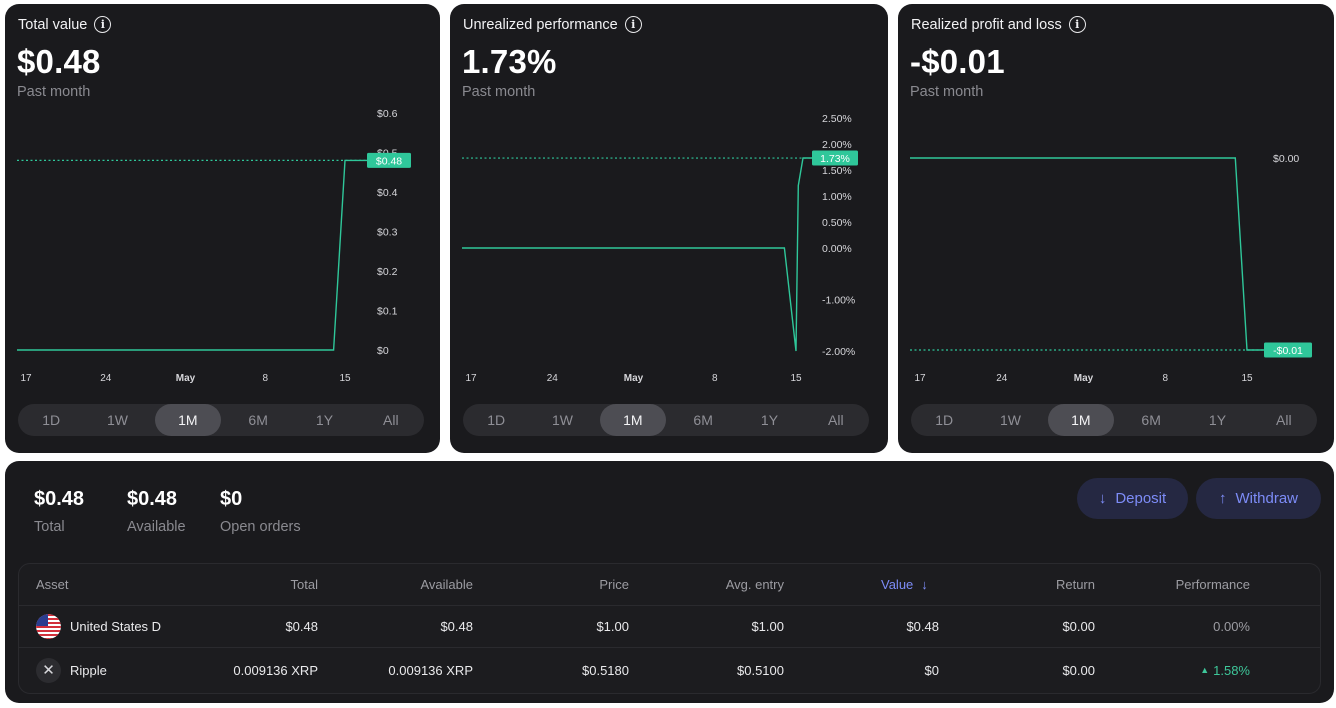 The height and width of the screenshot is (708, 1336). I want to click on y-tick-label: $0.00, so click(1286, 159).